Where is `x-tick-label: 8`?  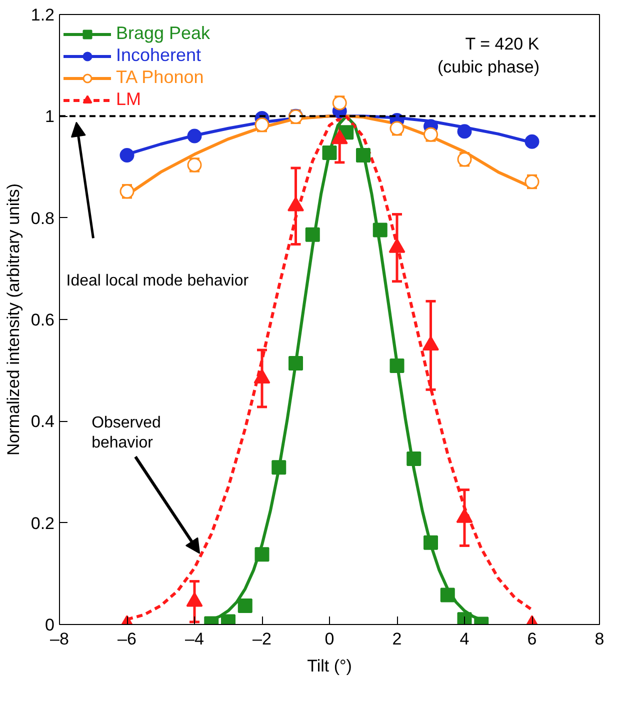 x-tick-label: 8 is located at coordinates (599, 639).